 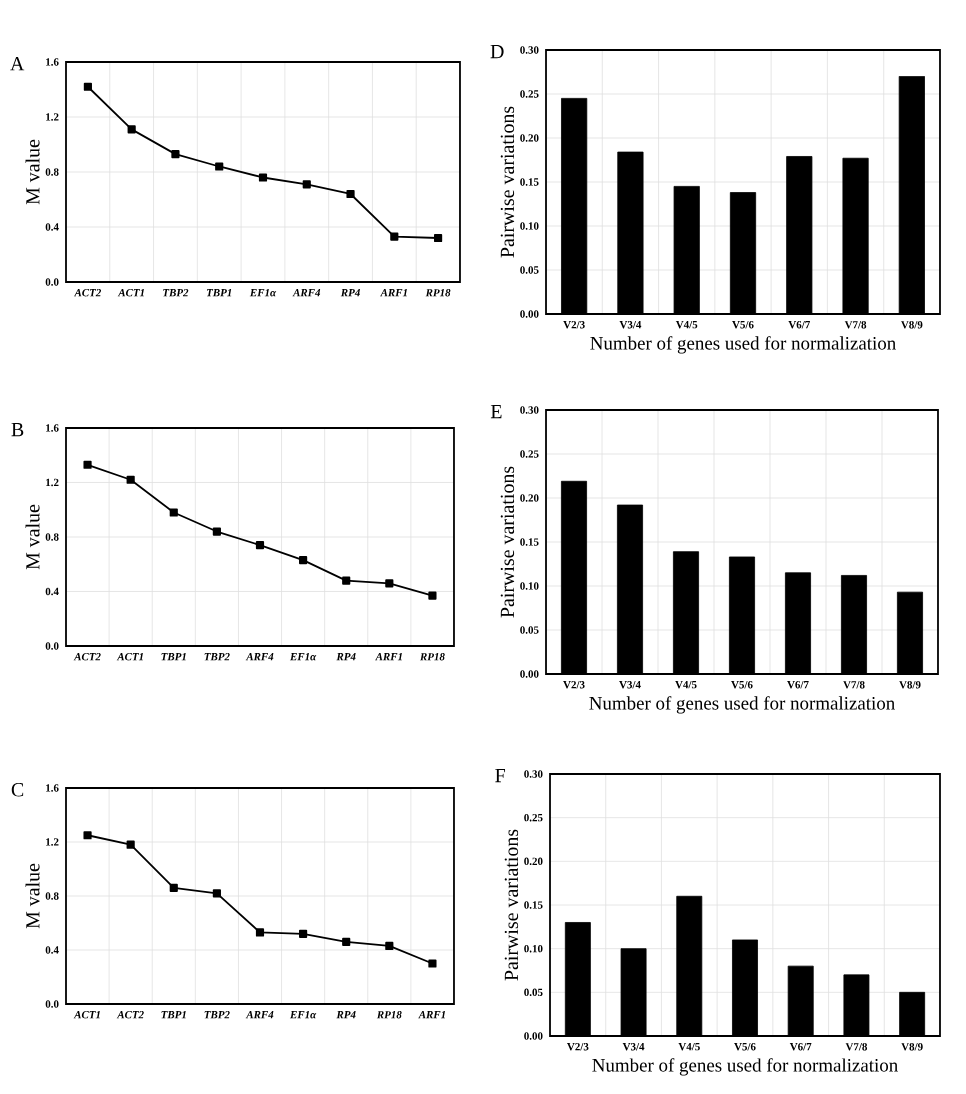 I want to click on chart-title: F, so click(x=500, y=776).